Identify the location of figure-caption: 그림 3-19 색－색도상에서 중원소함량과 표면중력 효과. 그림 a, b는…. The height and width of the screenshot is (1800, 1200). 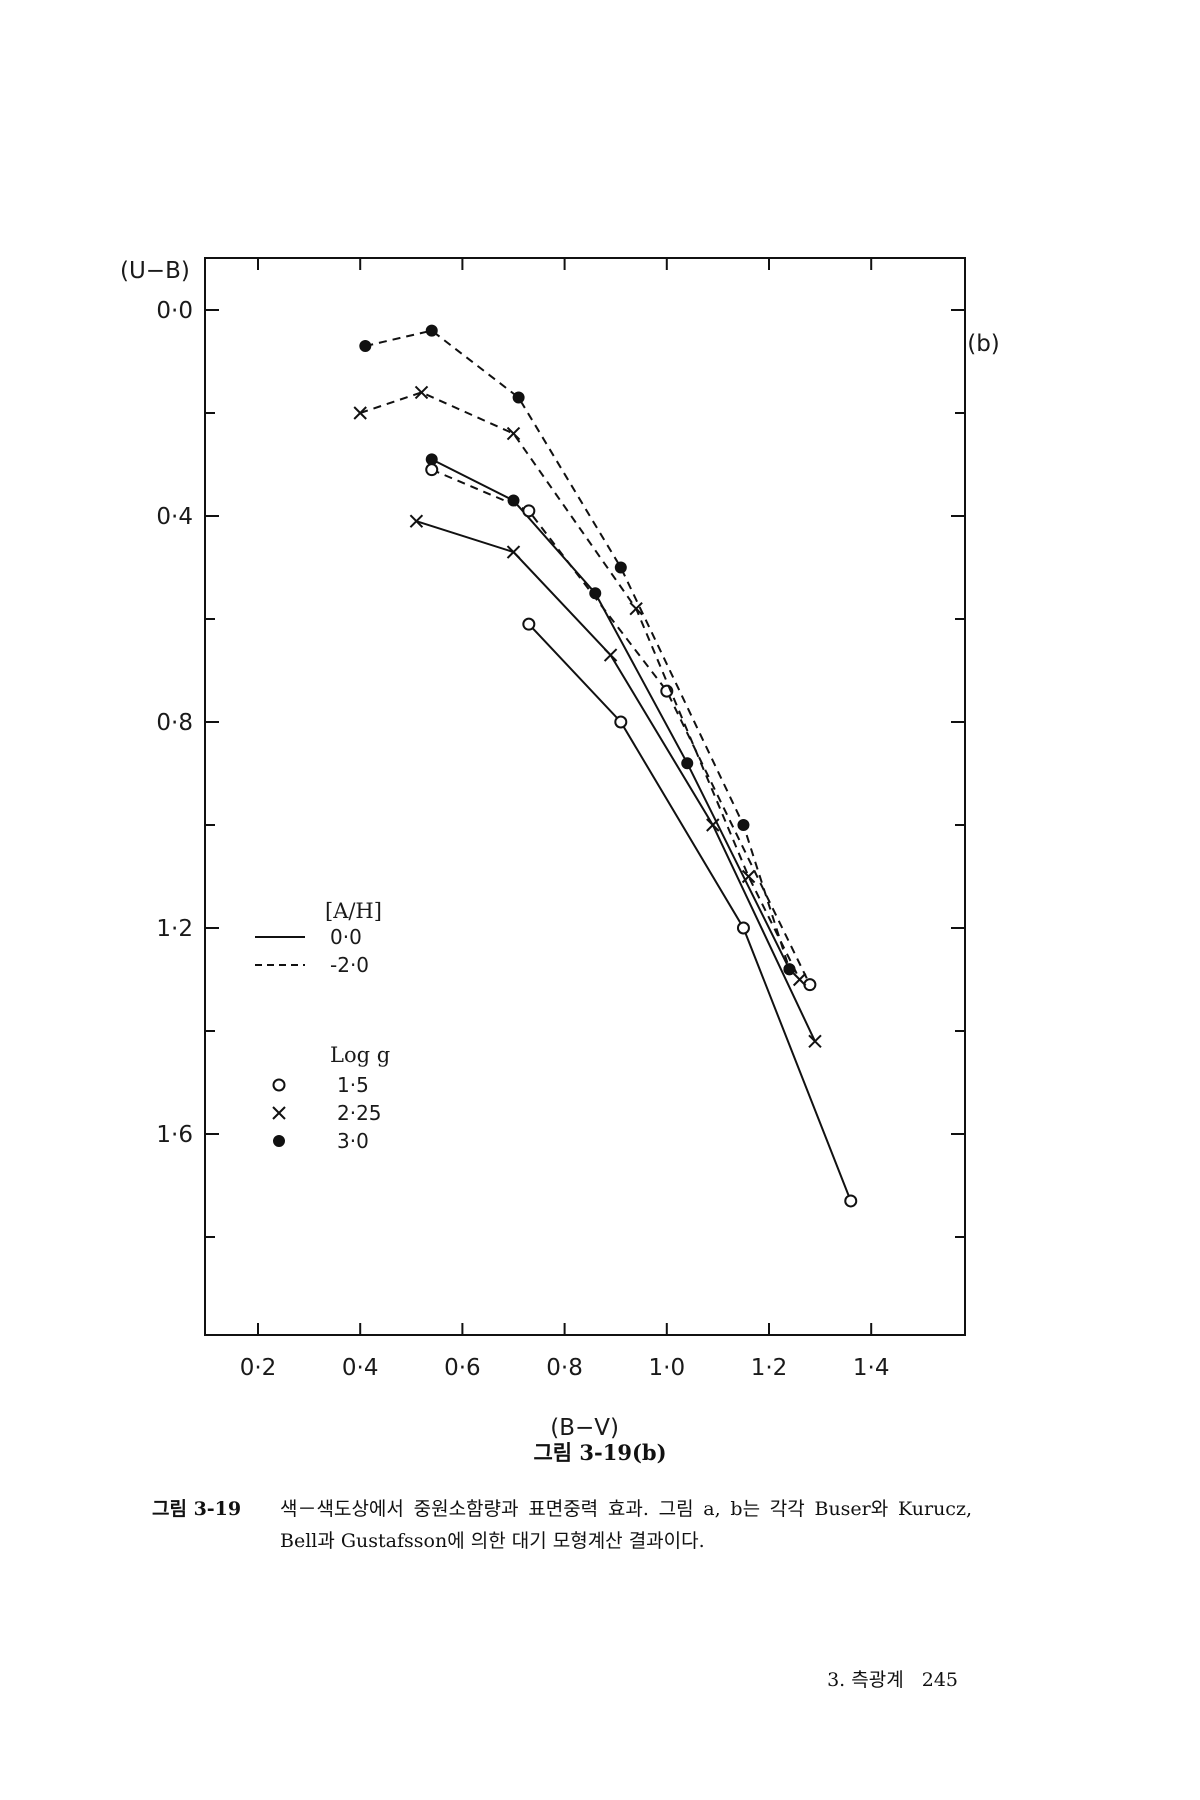
(562, 1525).